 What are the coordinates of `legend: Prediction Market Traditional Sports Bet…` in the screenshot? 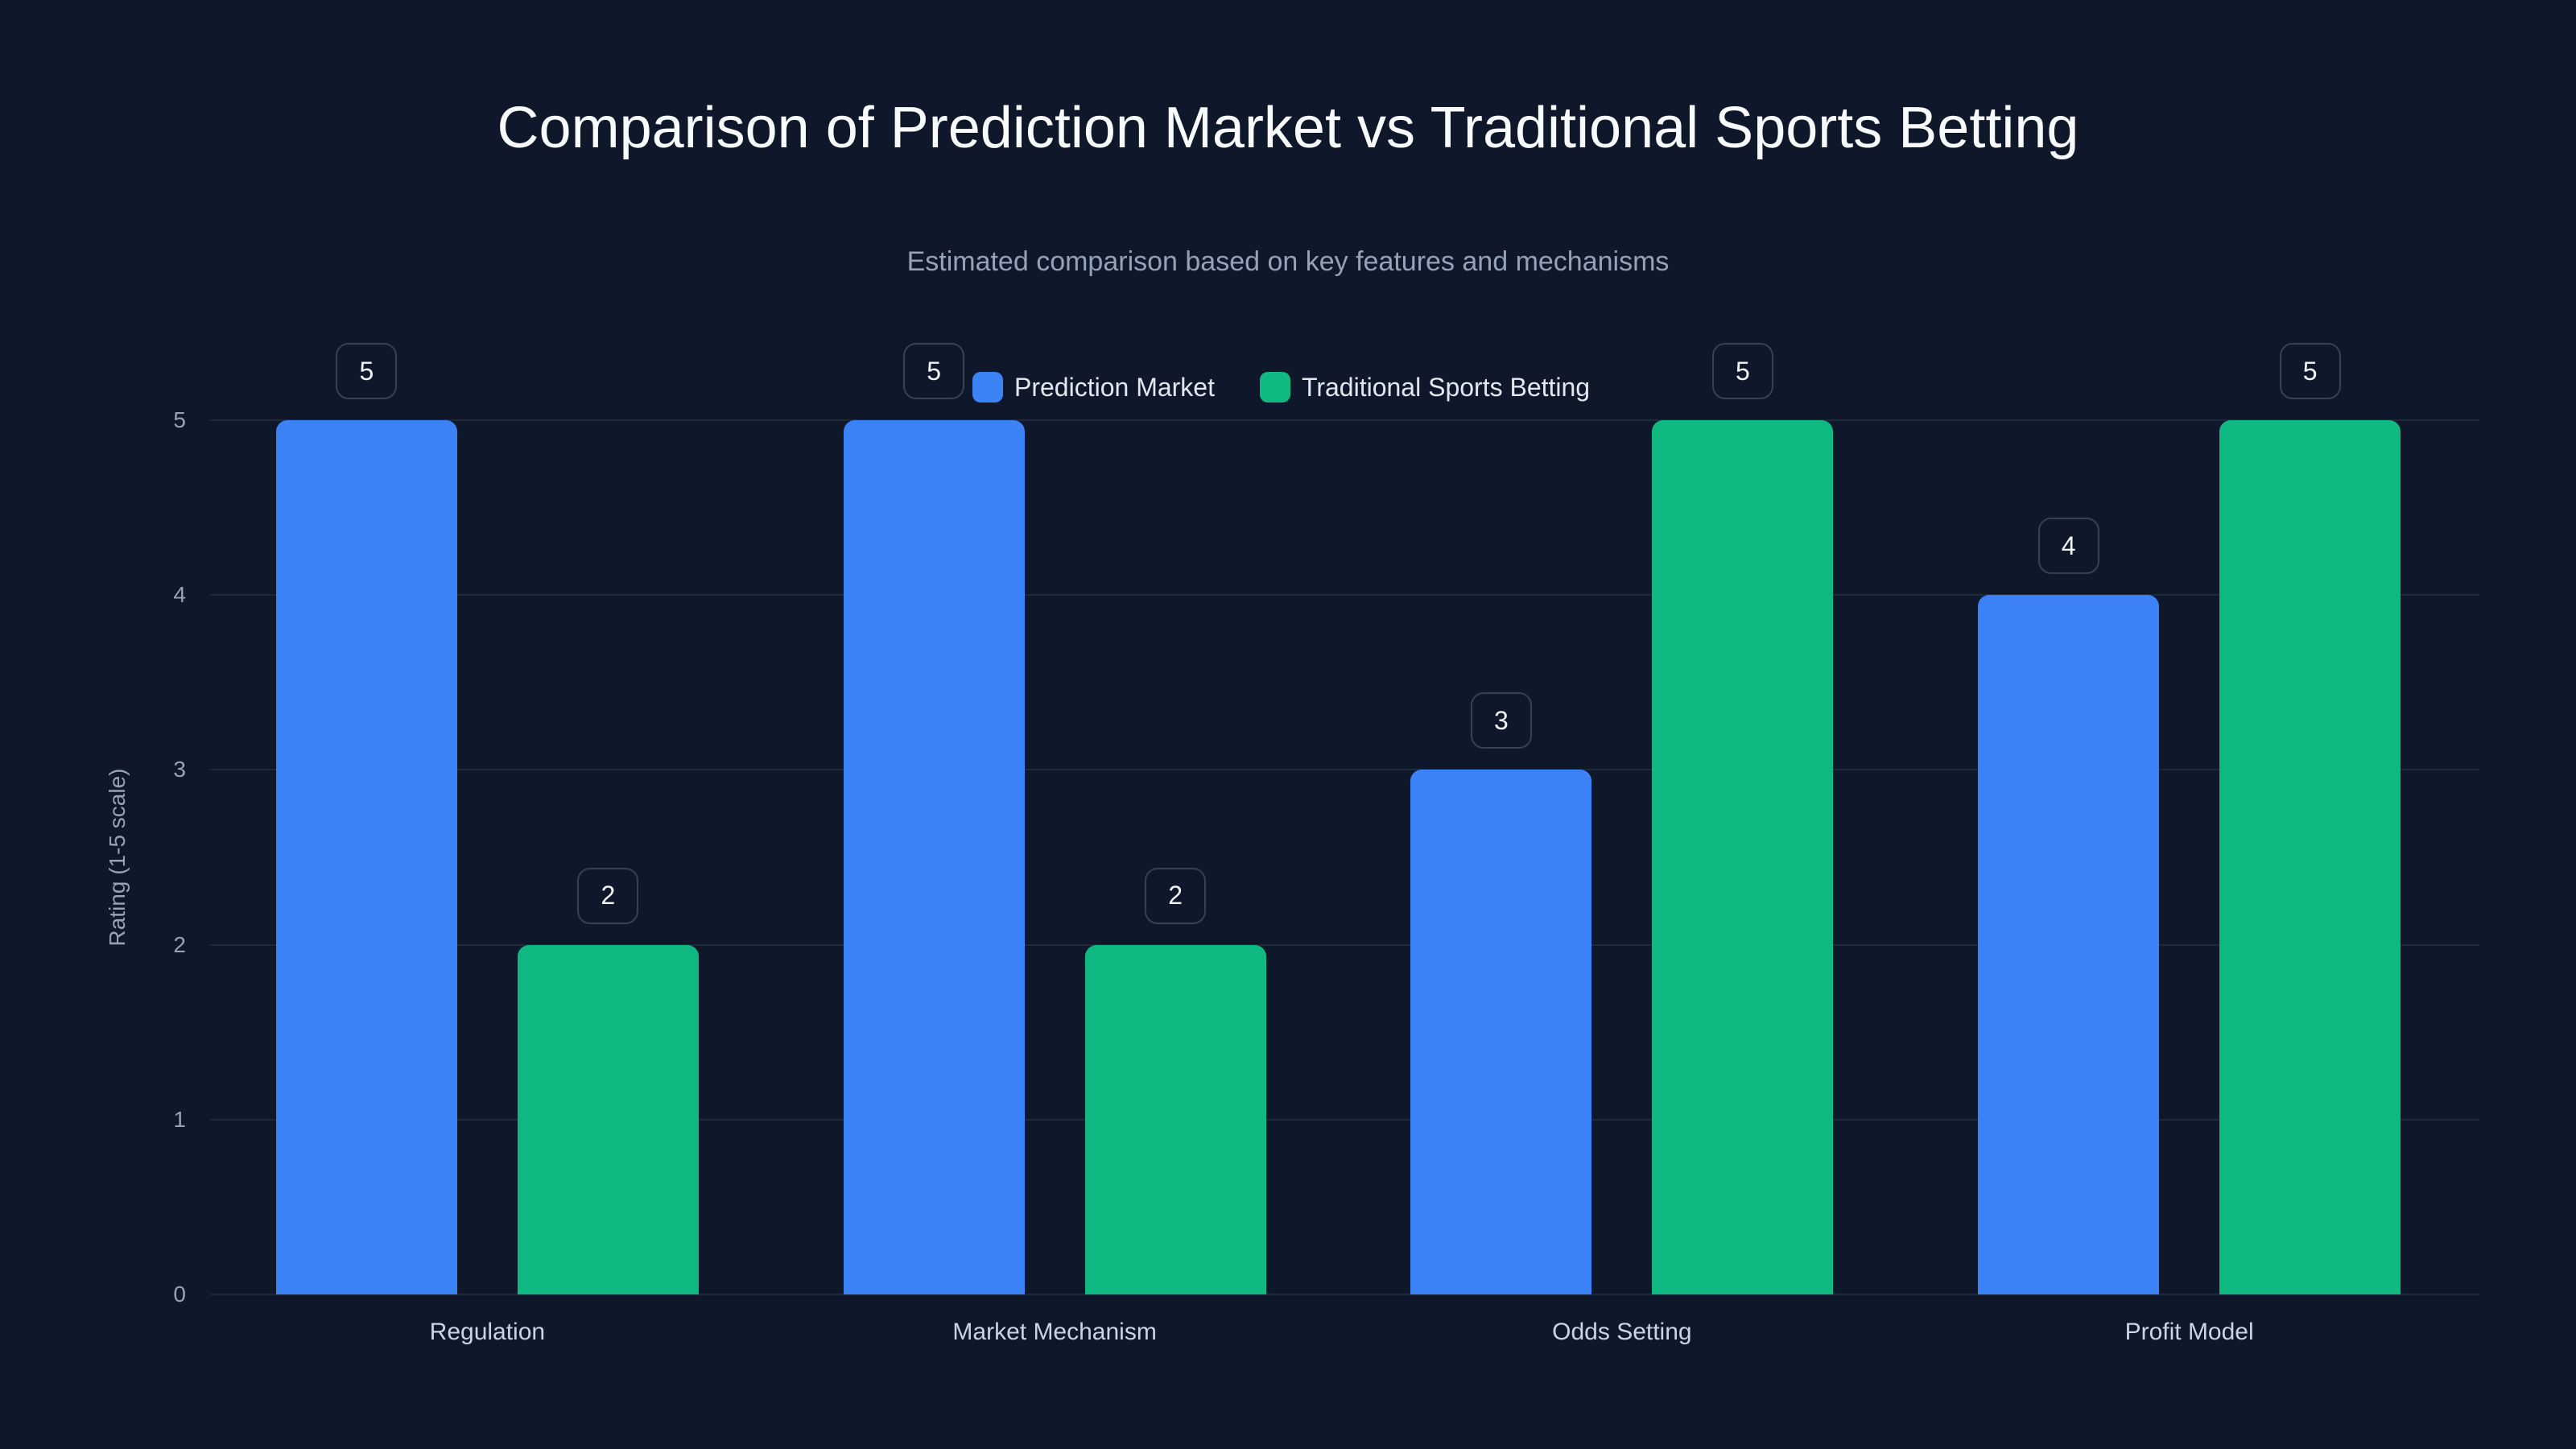 It's located at (1281, 387).